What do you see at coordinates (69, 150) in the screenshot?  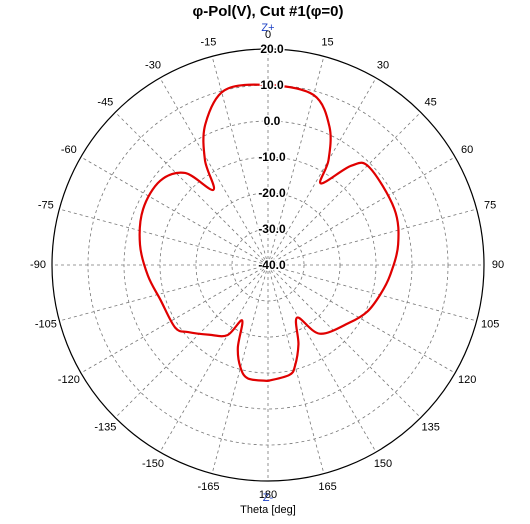 I see `angle-tick-label: -60` at bounding box center [69, 150].